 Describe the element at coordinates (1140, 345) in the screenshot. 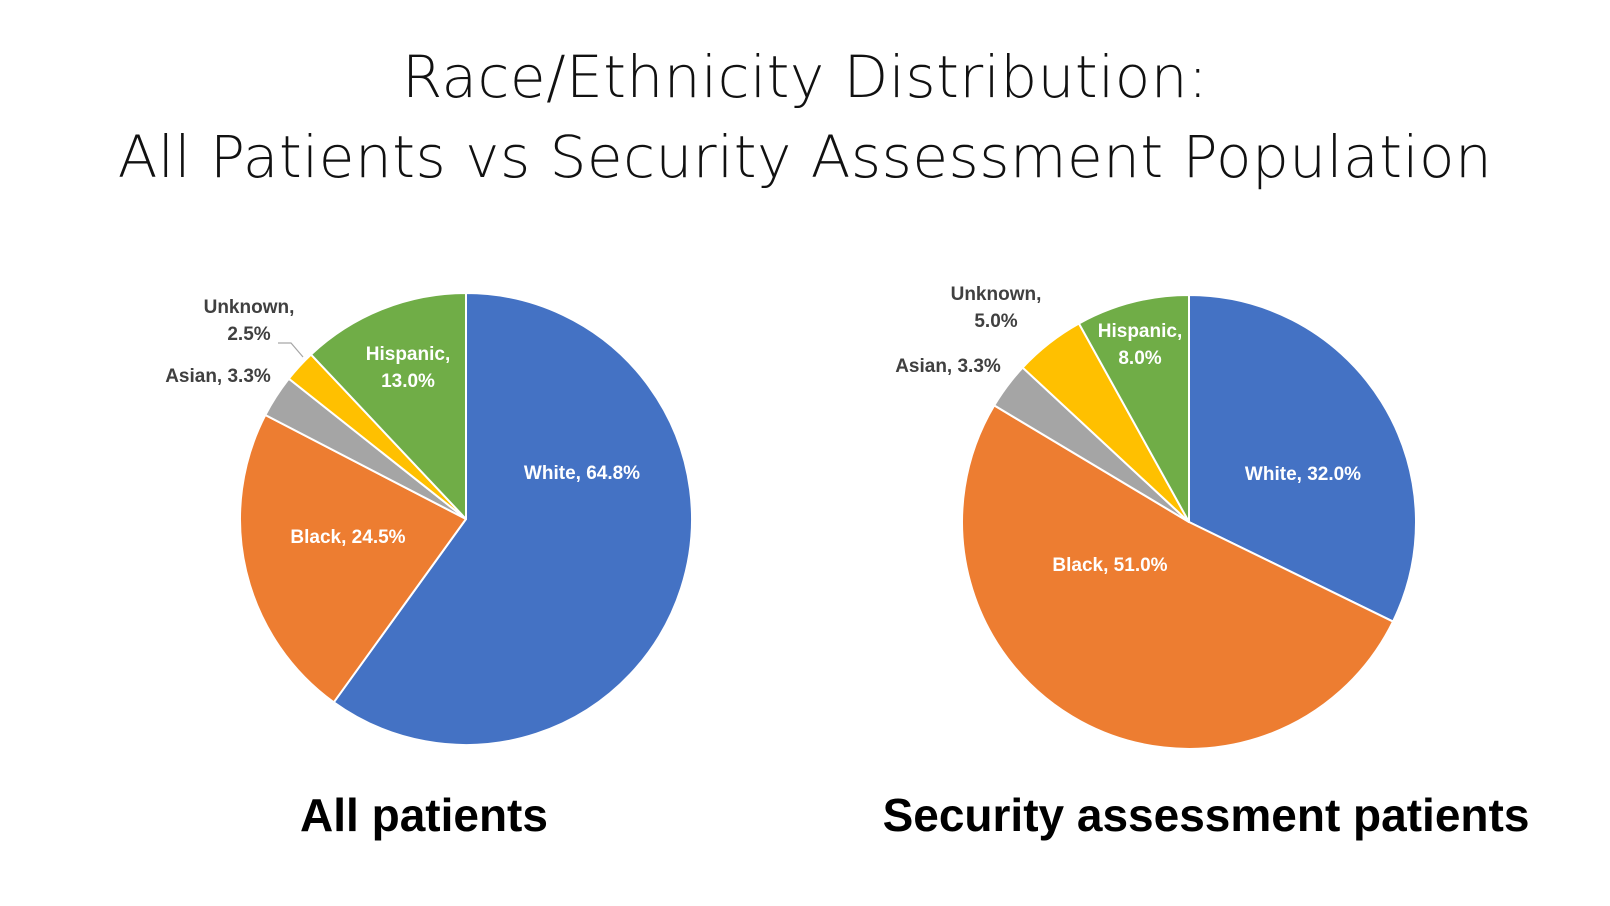

I see `data-label-hispanic: Hispanic, 8.0%` at that location.